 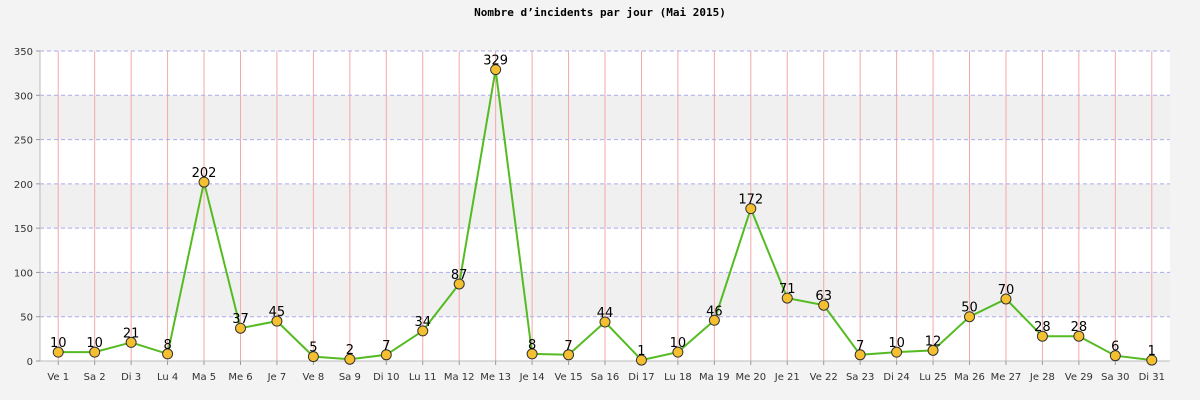 What do you see at coordinates (314, 377) in the screenshot?
I see `x-tick-label: Ve 8` at bounding box center [314, 377].